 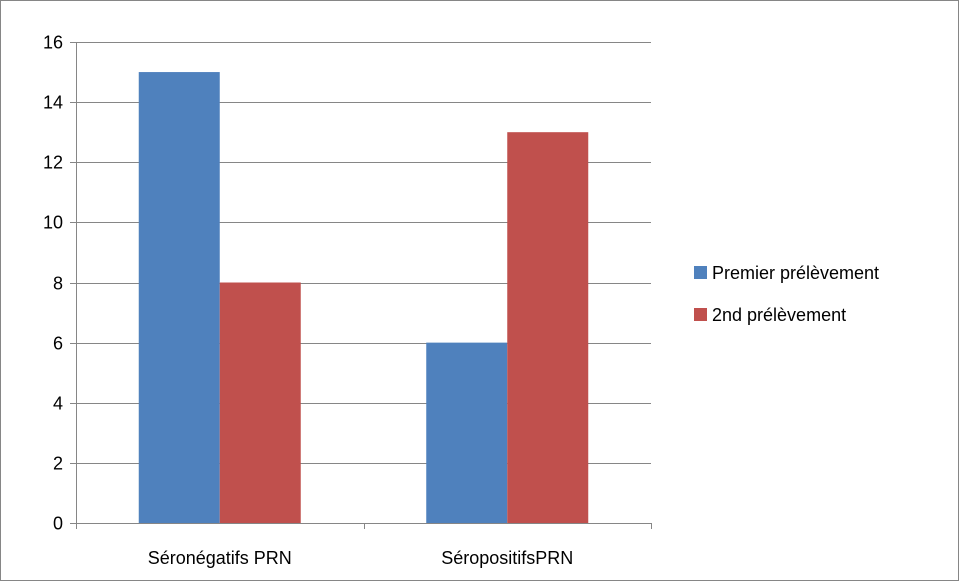 I want to click on bar-premier-prelevement-seropositifs, so click(x=467, y=432).